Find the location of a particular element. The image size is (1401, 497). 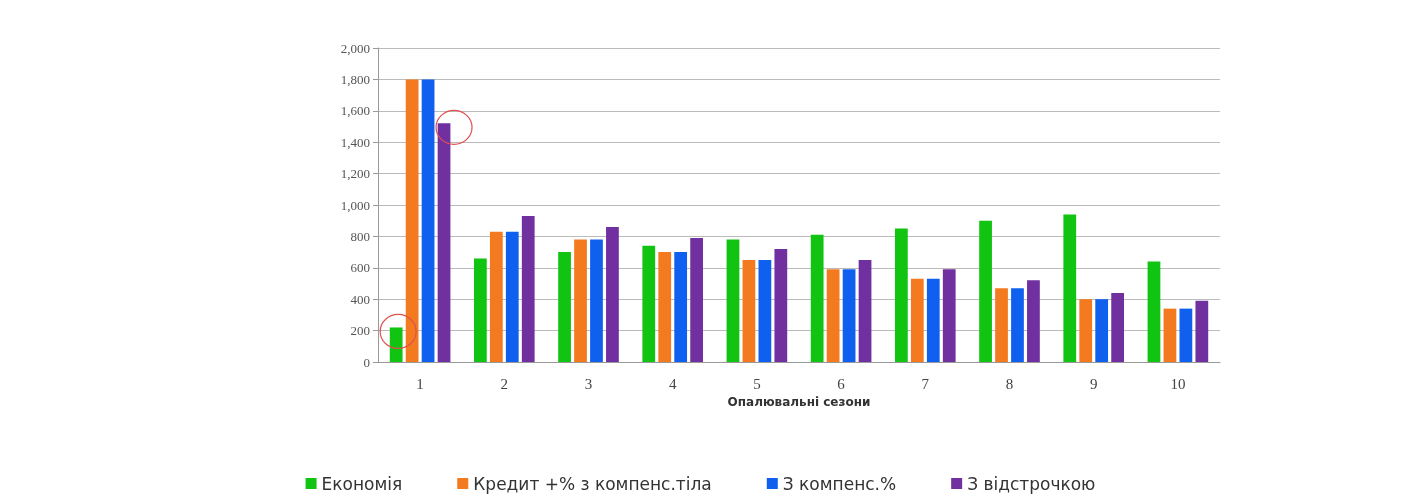

y-tick-label: 1,800 is located at coordinates (355, 79).